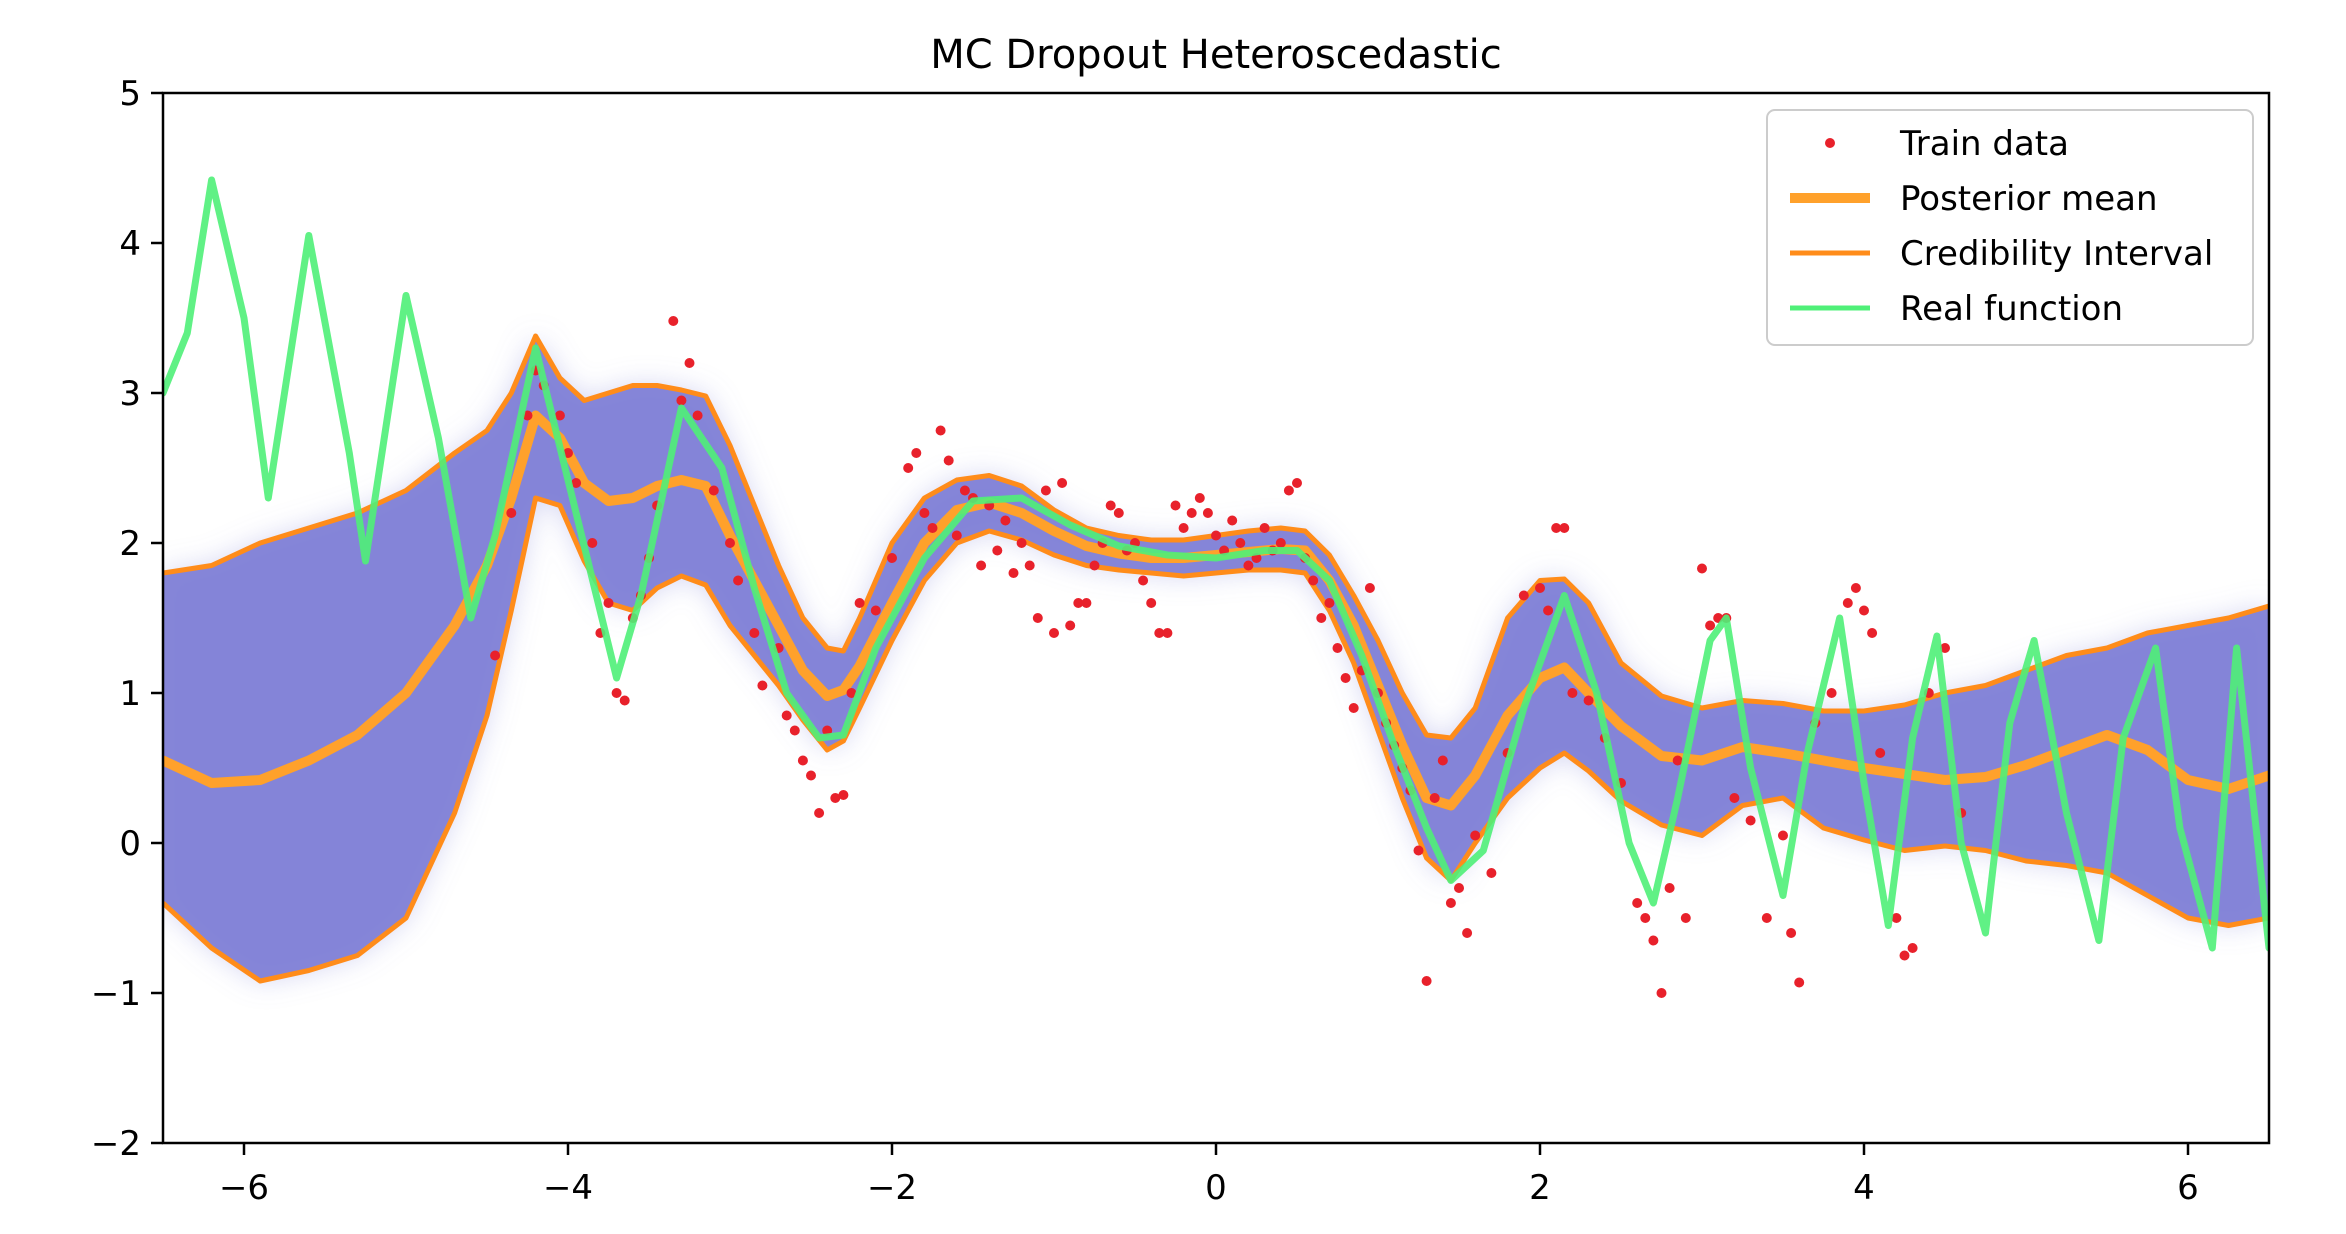  I want to click on legend-label: Credibility Interval, so click(2056, 254).